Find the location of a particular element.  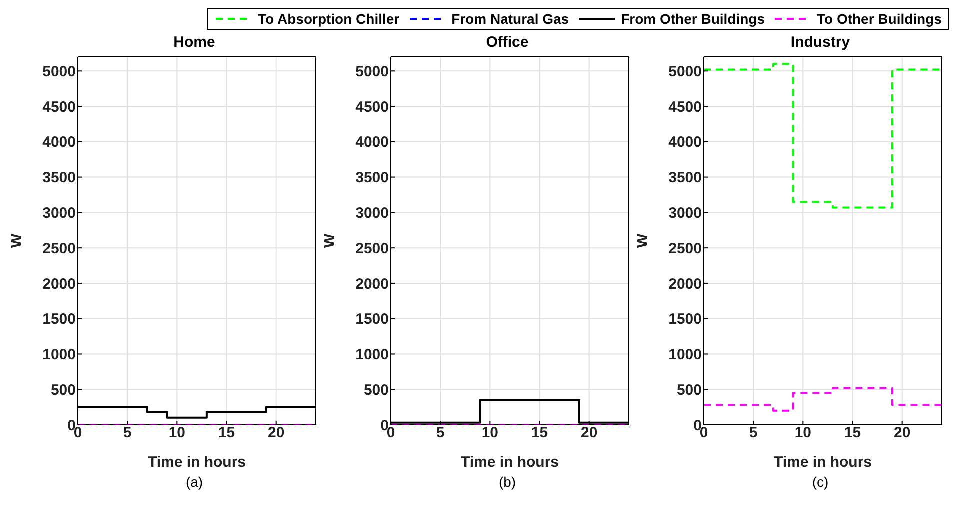

text: (b) is located at coordinates (508, 482).